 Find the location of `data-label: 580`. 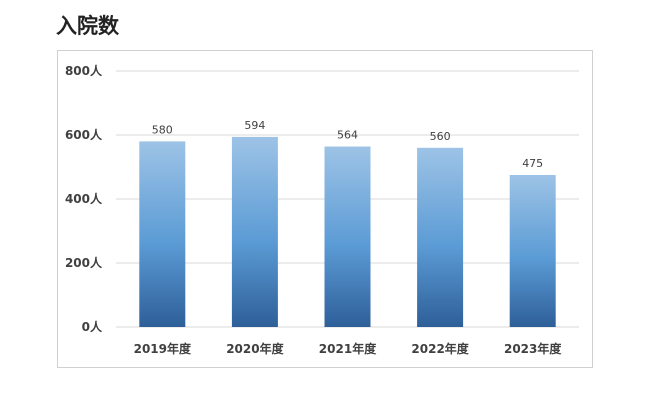

data-label: 580 is located at coordinates (162, 129).